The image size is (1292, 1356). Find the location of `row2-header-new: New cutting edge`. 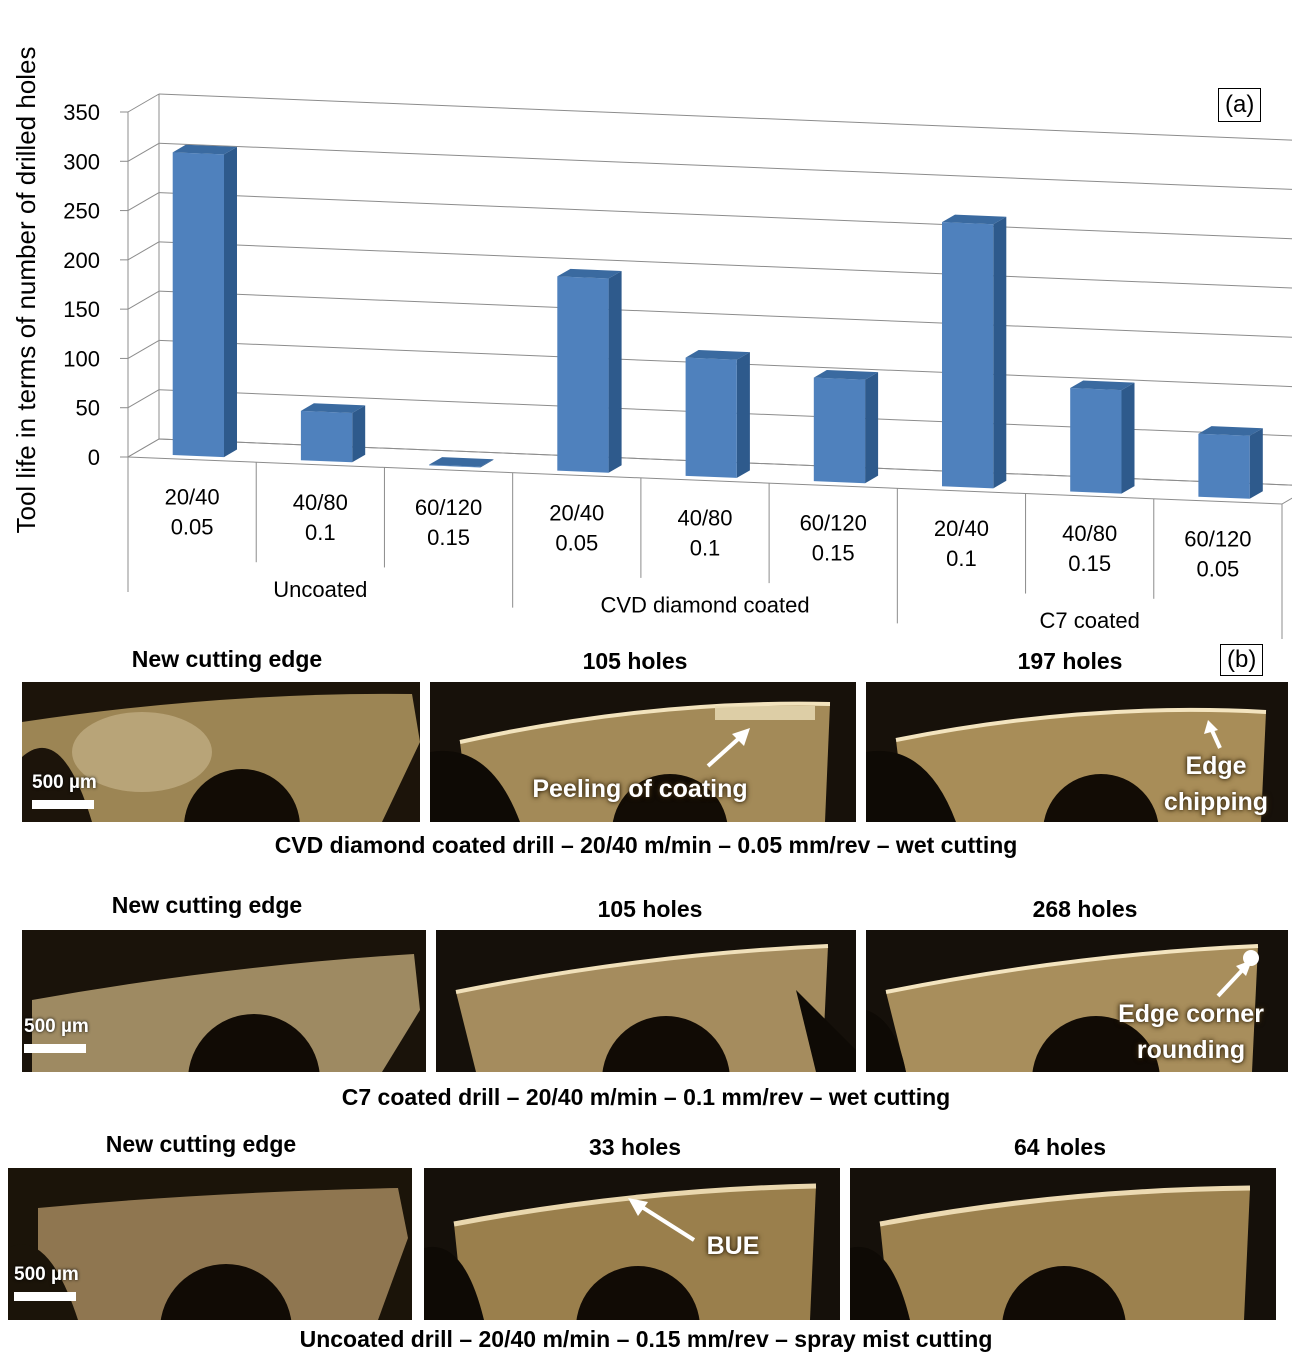

row2-header-new: New cutting edge is located at coordinates (207, 905).